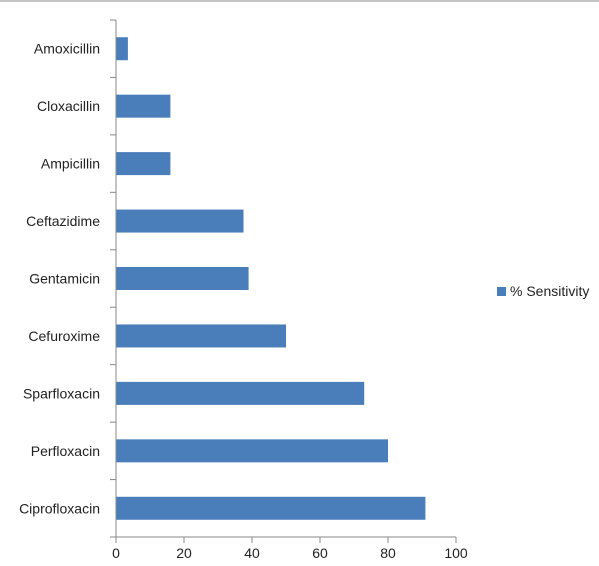 Image resolution: width=599 pixels, height=566 pixels. What do you see at coordinates (252, 553) in the screenshot?
I see `x-tick-label-40: 40` at bounding box center [252, 553].